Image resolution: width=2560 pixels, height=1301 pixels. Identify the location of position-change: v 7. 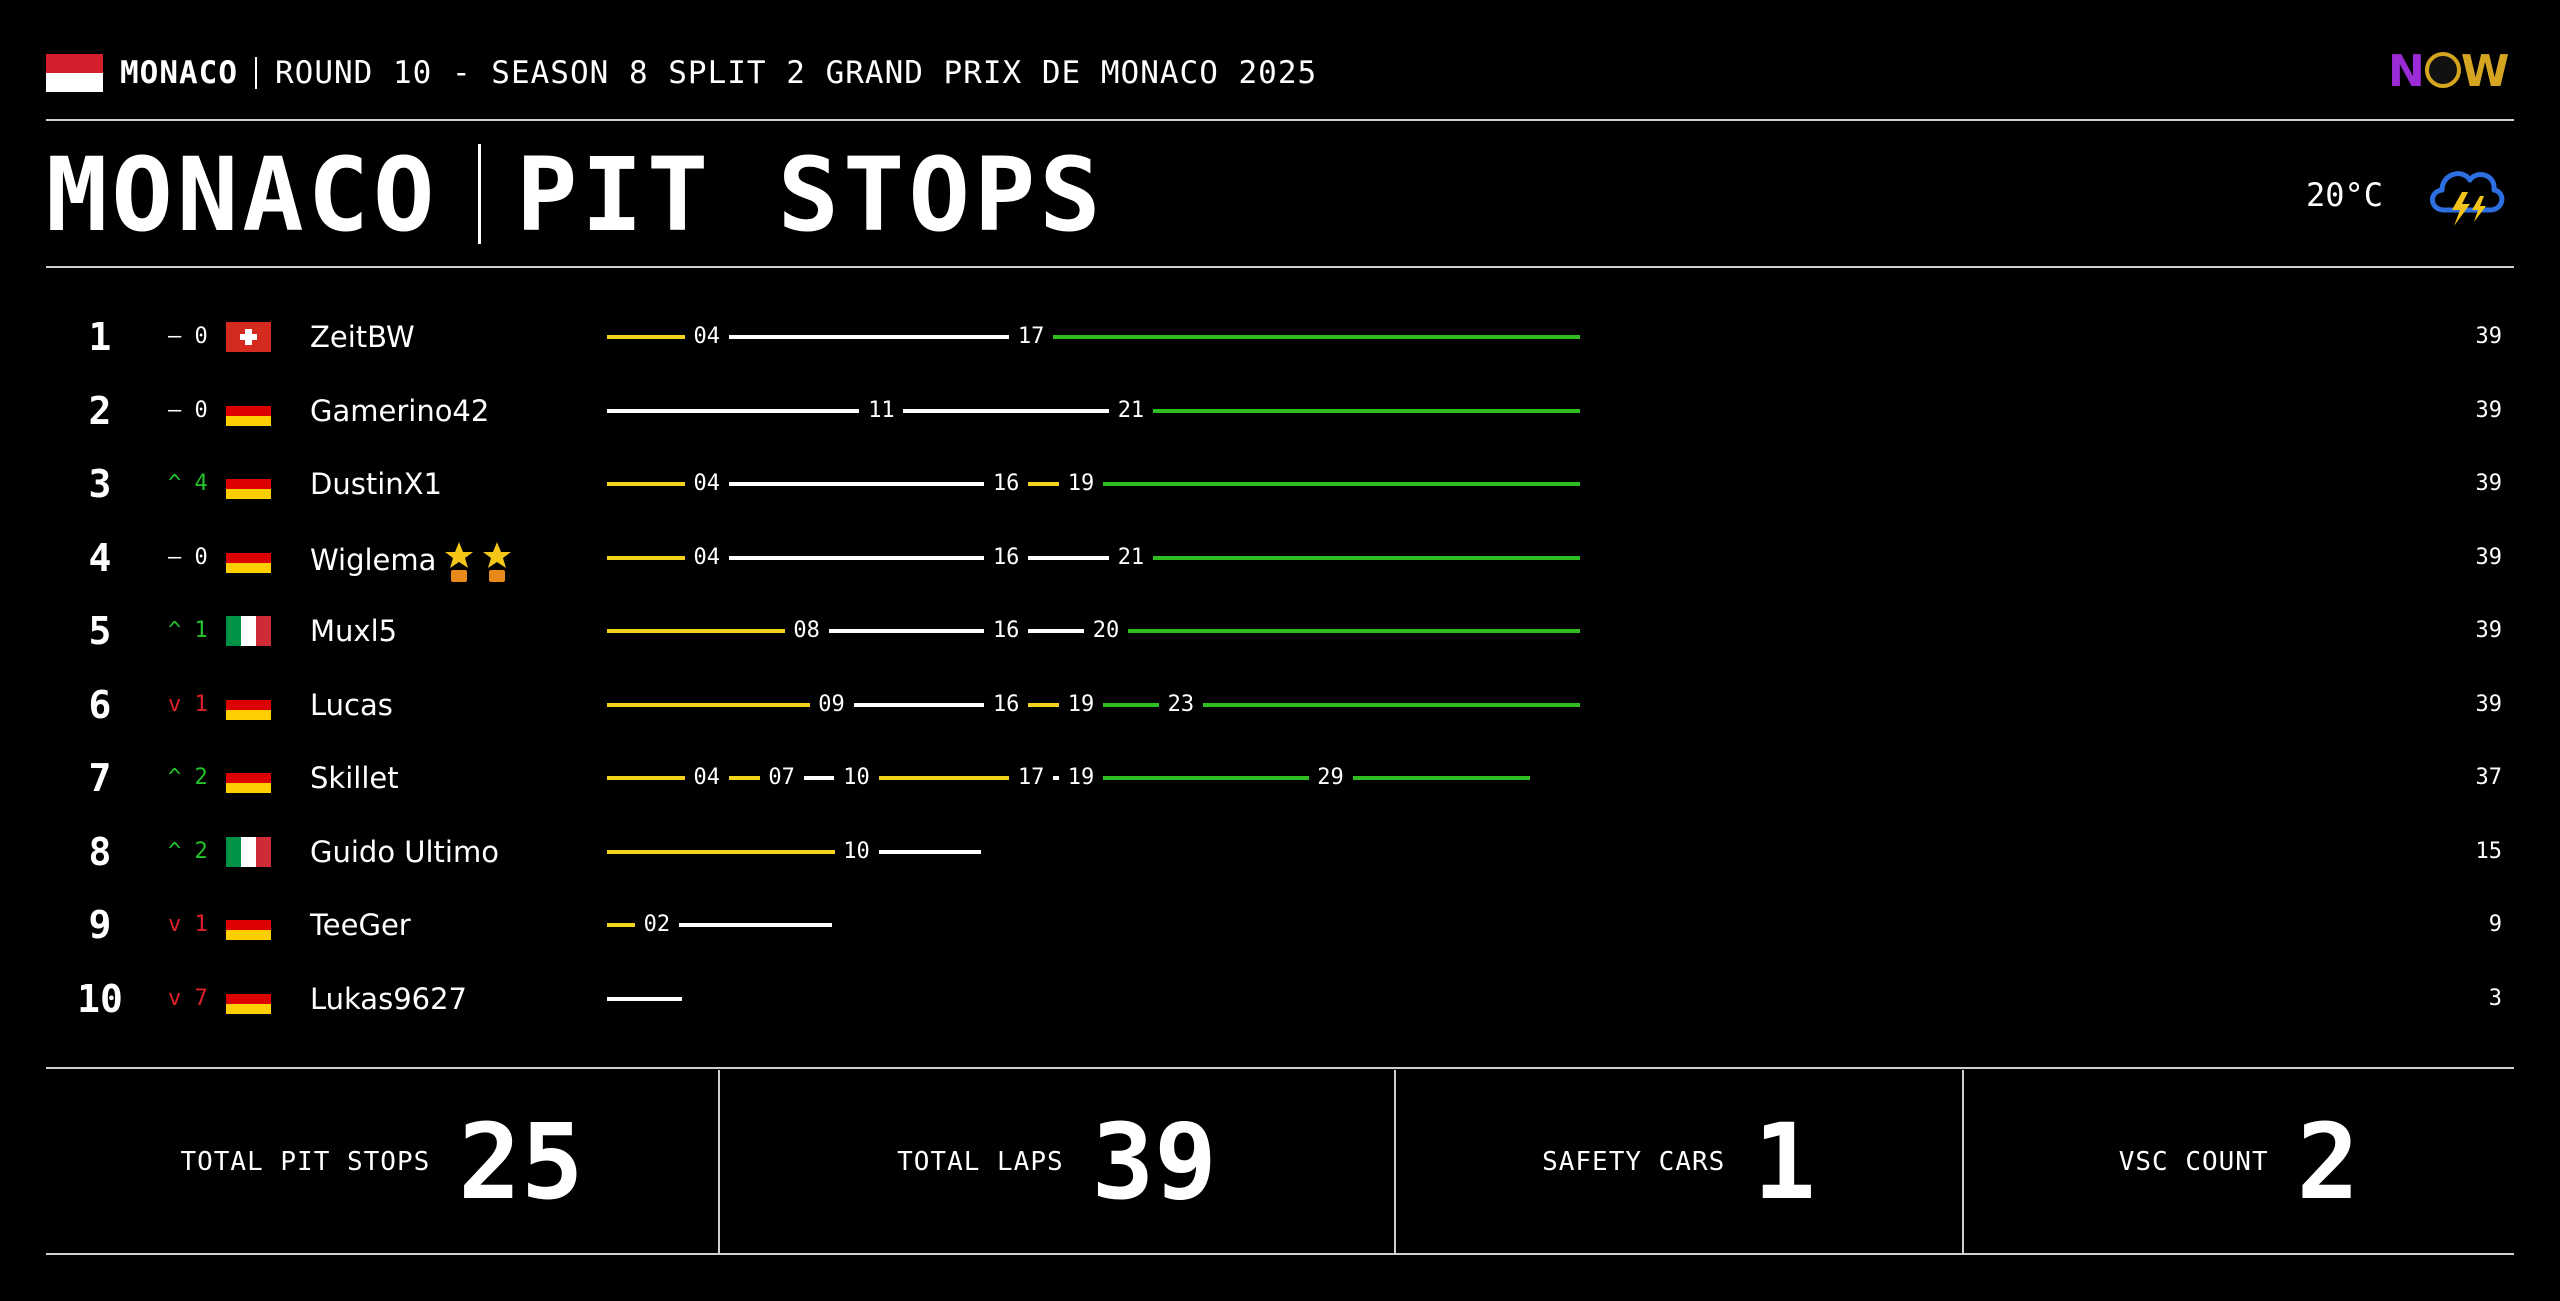
(188, 998).